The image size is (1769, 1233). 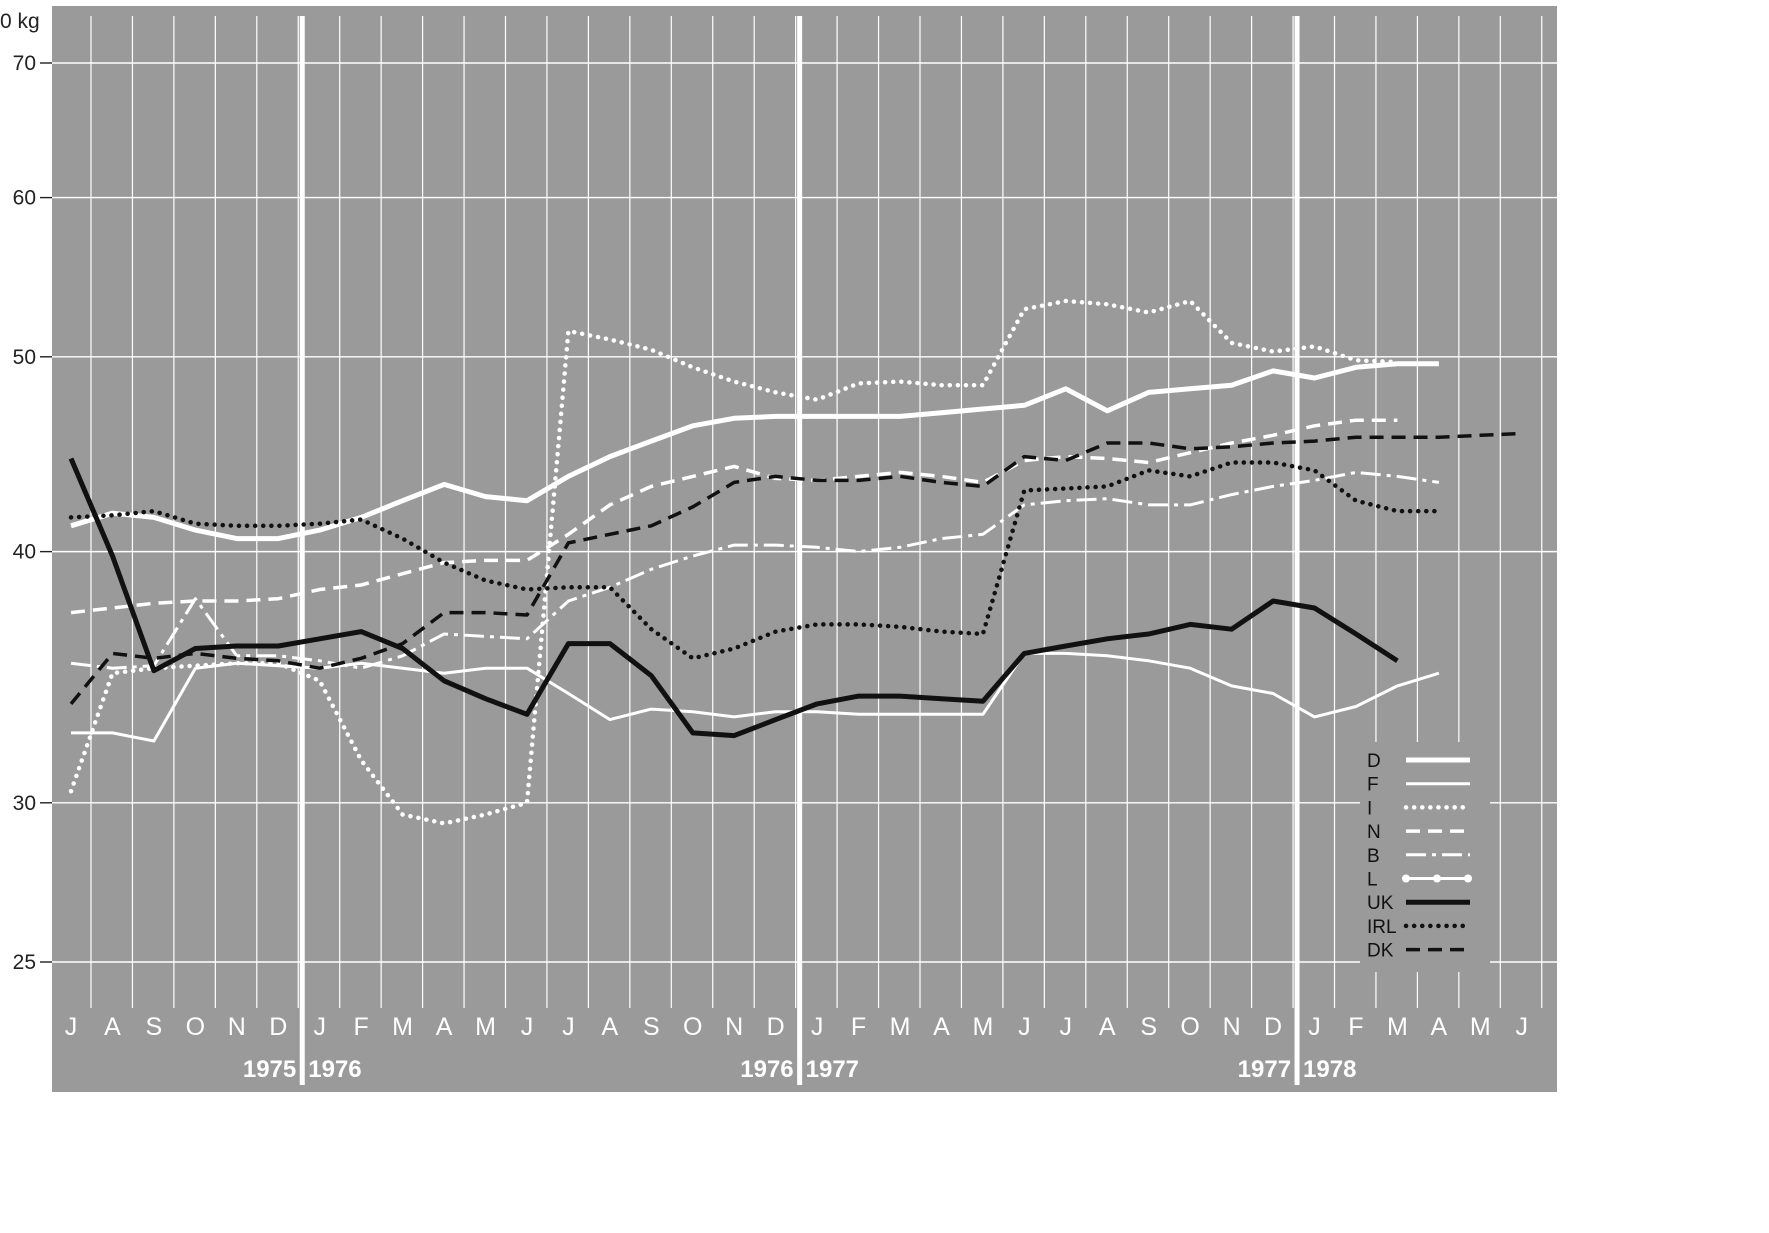 What do you see at coordinates (24, 63) in the screenshot?
I see `y-tick-label: 70` at bounding box center [24, 63].